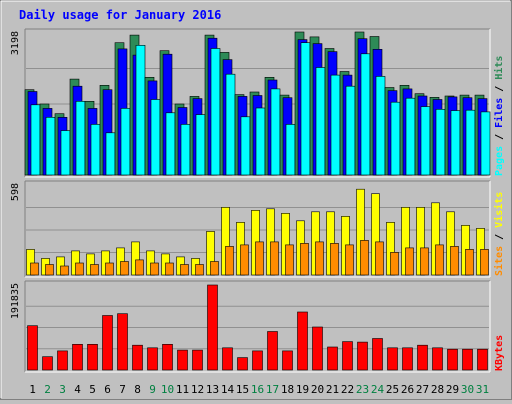  I want to click on x-tick-label-day-23: 23, so click(362, 389).